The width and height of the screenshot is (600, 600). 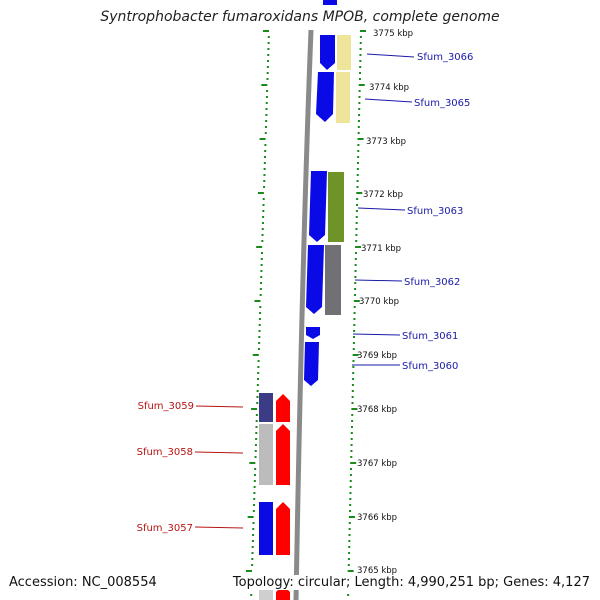 I want to click on gene-sfum-3066-forward, so click(x=327, y=52).